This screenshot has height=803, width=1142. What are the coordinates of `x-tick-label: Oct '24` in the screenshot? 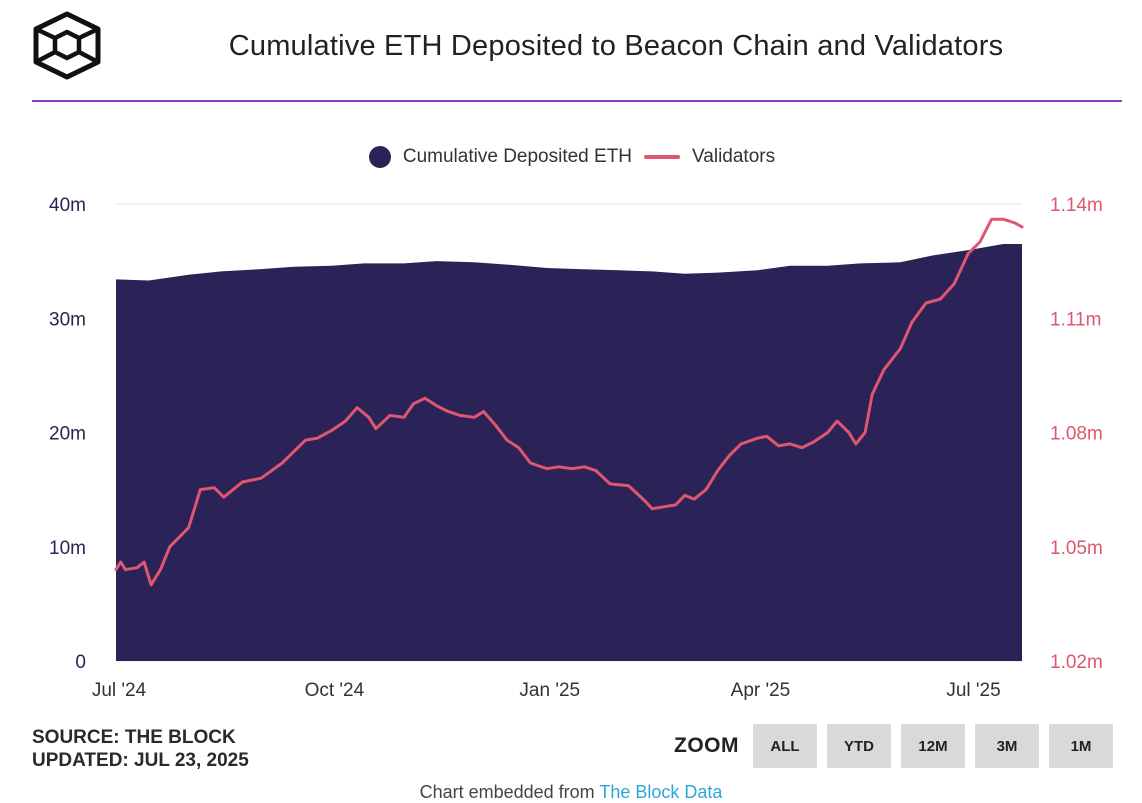 It's located at (335, 690).